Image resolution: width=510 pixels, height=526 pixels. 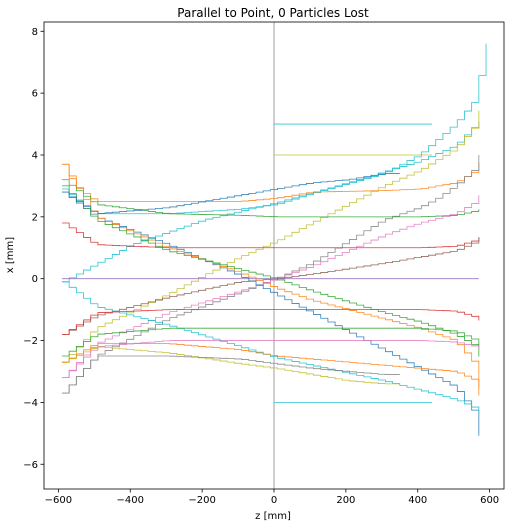 I want to click on y-tick-label: 2, so click(x=35, y=217).